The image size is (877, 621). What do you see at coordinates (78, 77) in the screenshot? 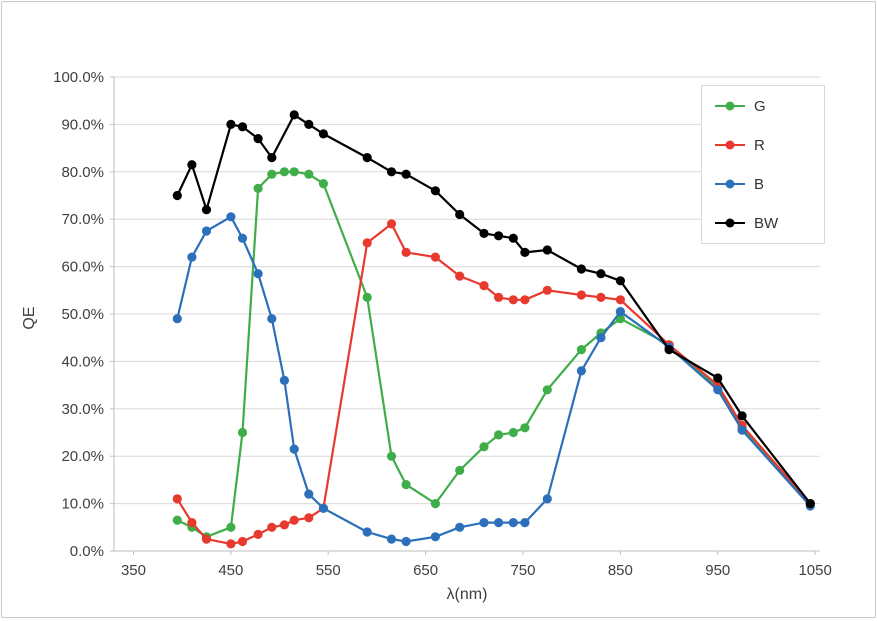
I see `y-tick-label: 100.0%` at bounding box center [78, 77].